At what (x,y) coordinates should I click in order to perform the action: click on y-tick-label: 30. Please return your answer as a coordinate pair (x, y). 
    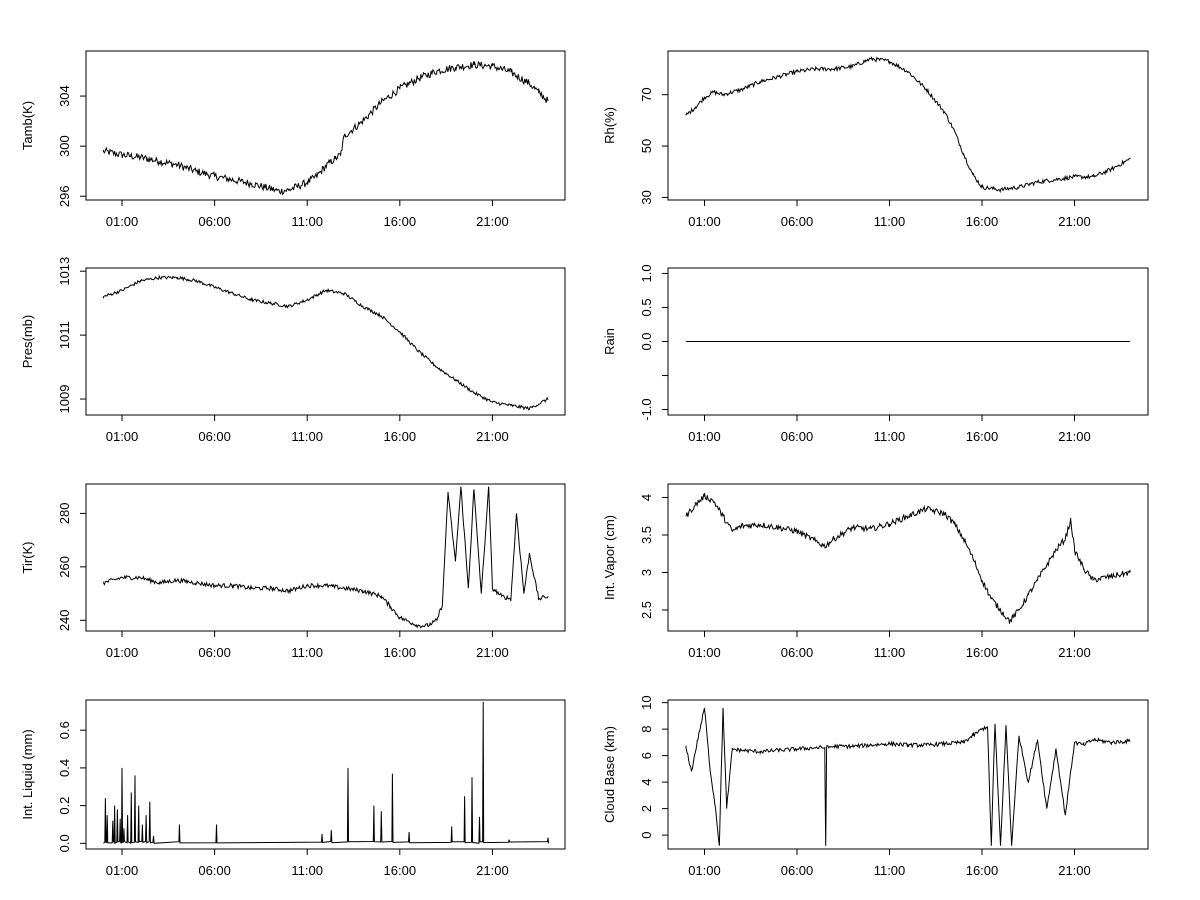
    Looking at the image, I should click on (646, 197).